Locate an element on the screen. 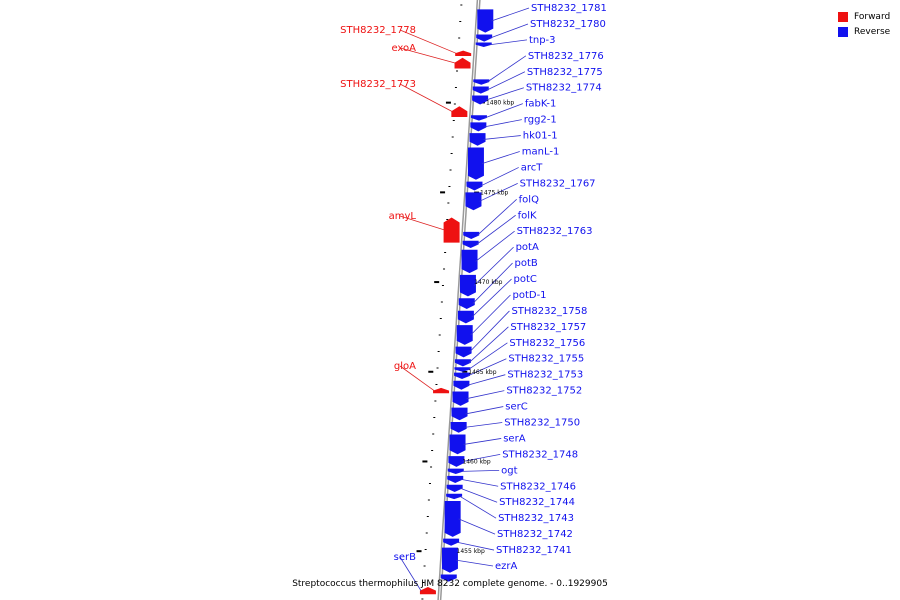 The image size is (900, 600). forward-gene-label: amyL is located at coordinates (403, 216).